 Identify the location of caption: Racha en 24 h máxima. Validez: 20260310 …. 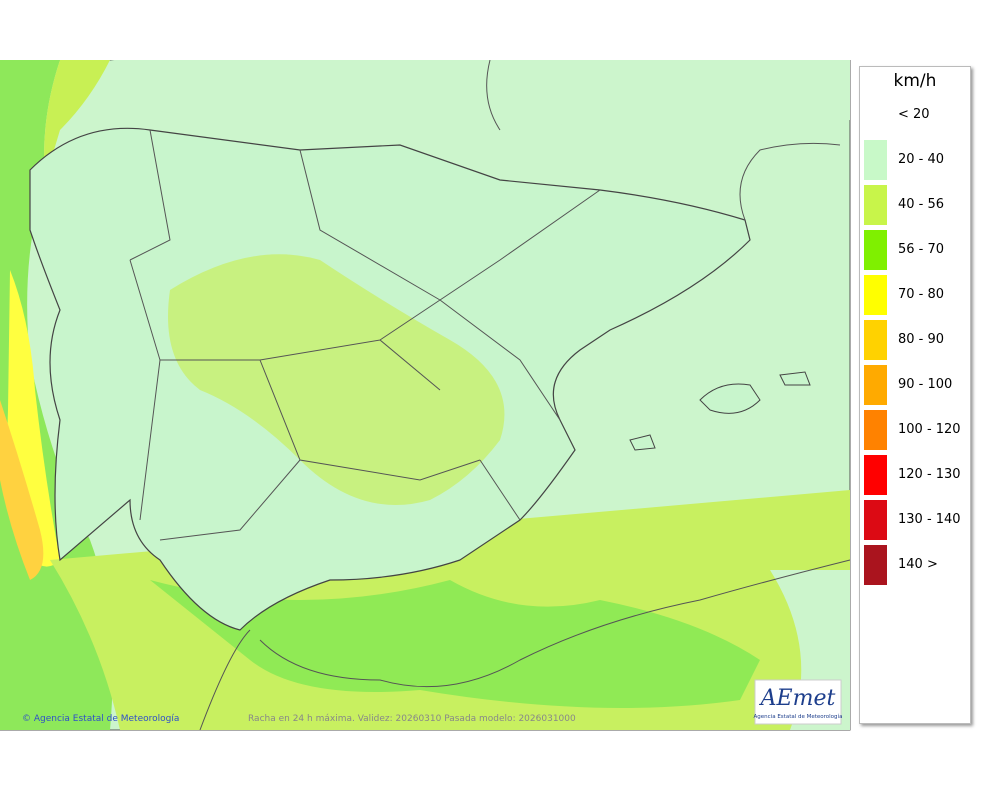
(412, 719).